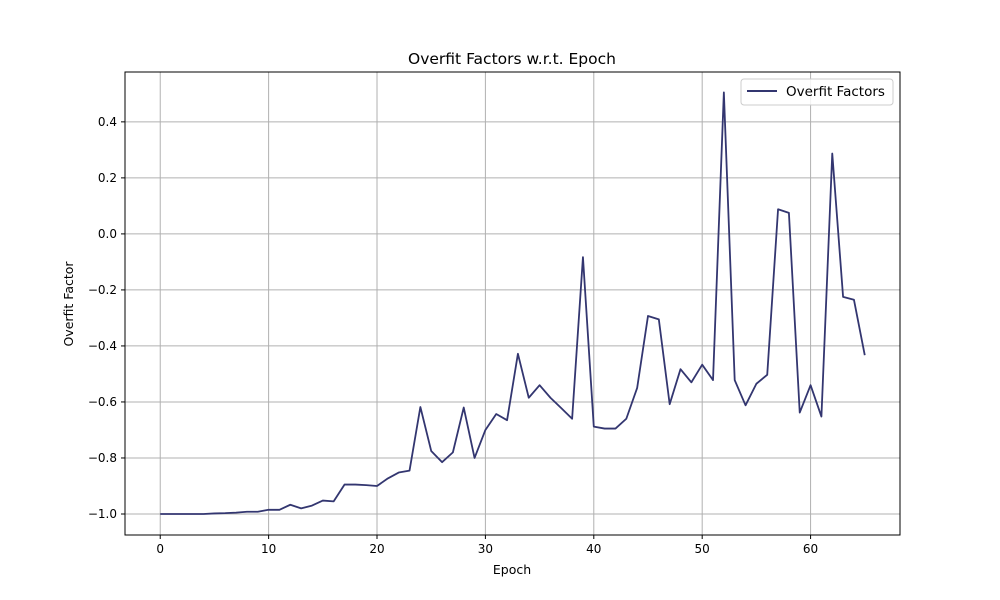 Image resolution: width=1000 pixels, height=600 pixels. Describe the element at coordinates (376, 549) in the screenshot. I see `x-tick-label: 20` at that location.